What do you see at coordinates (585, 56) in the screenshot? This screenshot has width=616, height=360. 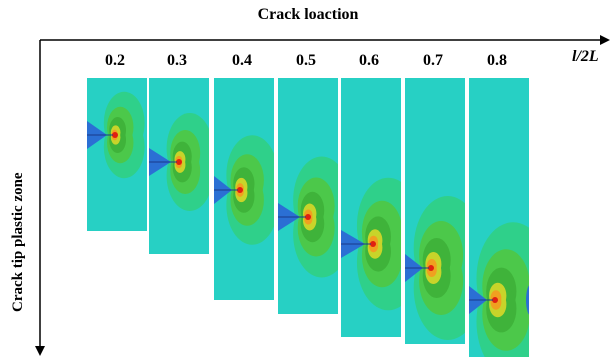 I see `x-axis-unit-label: l/2L` at bounding box center [585, 56].